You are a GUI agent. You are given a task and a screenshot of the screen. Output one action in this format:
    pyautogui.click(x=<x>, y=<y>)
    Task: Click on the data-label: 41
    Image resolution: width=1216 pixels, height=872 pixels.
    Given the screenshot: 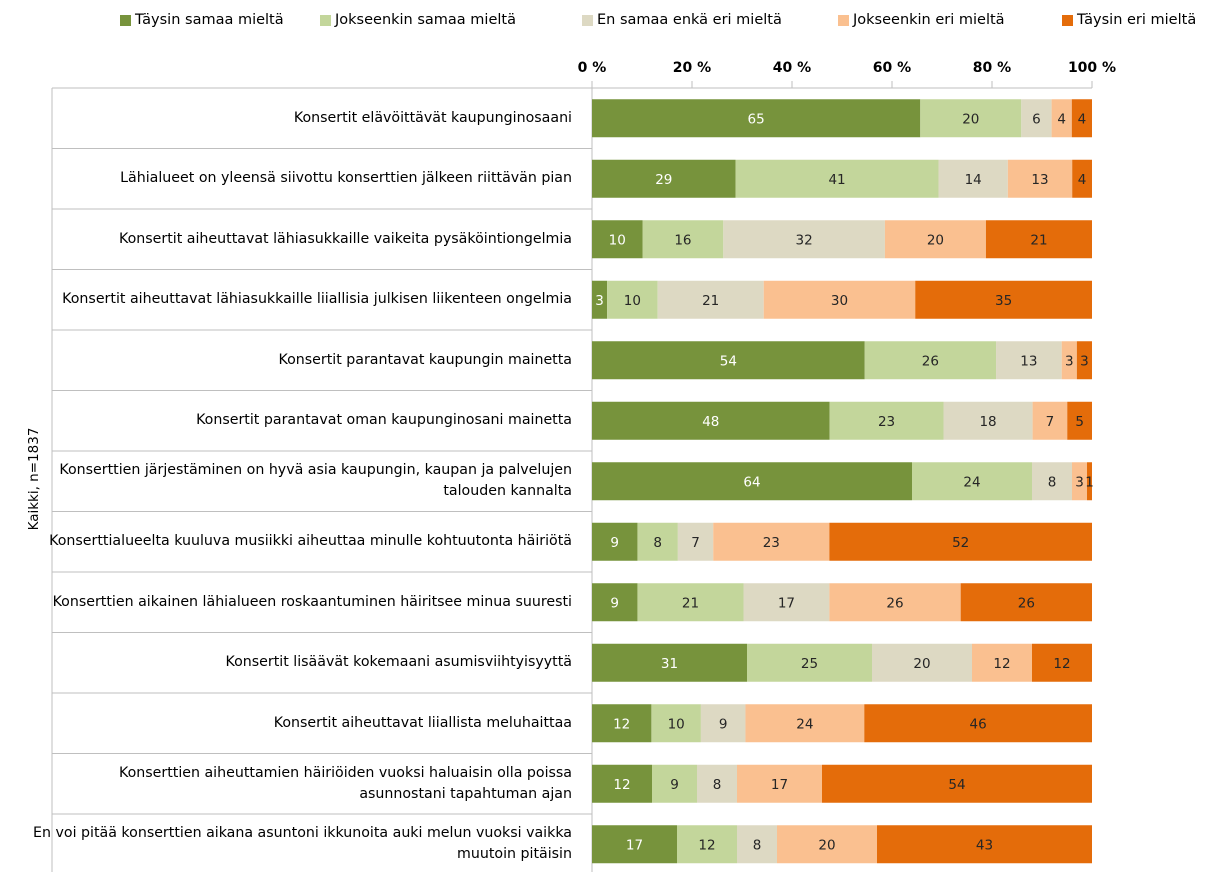 What is the action you would take?
    pyautogui.click(x=836, y=180)
    